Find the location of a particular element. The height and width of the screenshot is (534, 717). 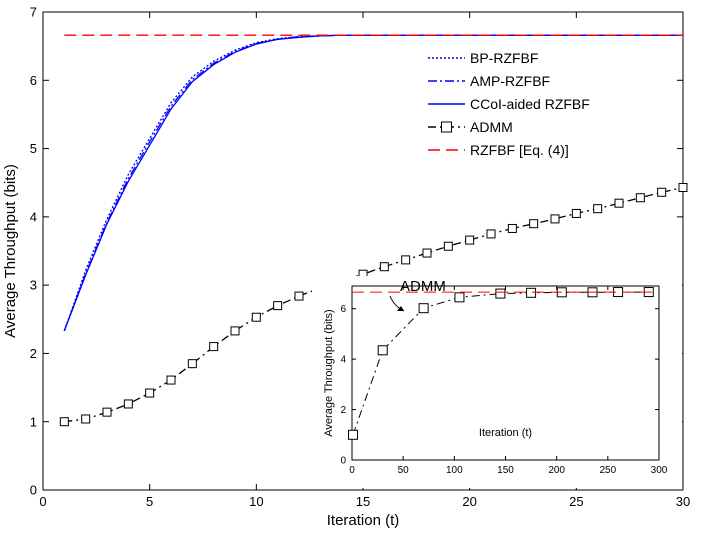

legend-label: ADMM is located at coordinates (491, 127).